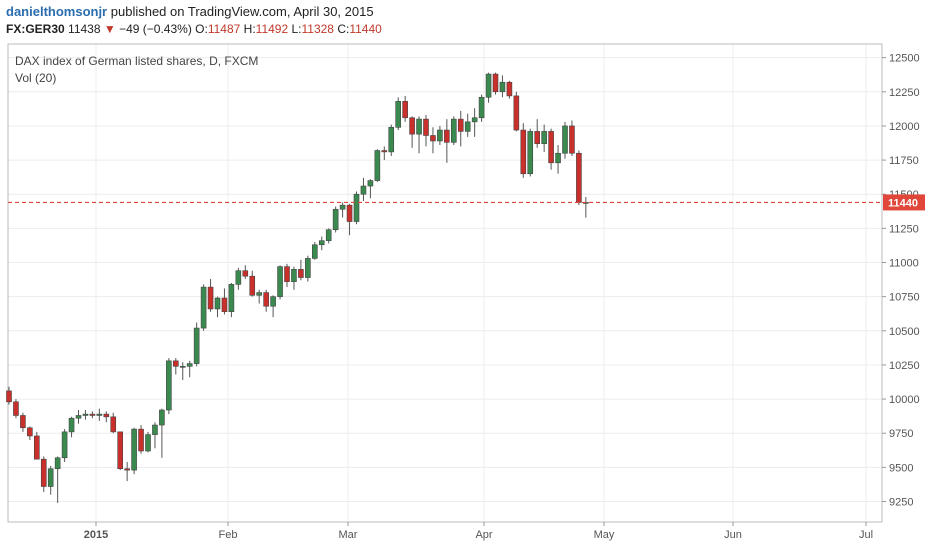 This screenshot has width=932, height=550. I want to click on x-tick-label: 2015, so click(96, 535).